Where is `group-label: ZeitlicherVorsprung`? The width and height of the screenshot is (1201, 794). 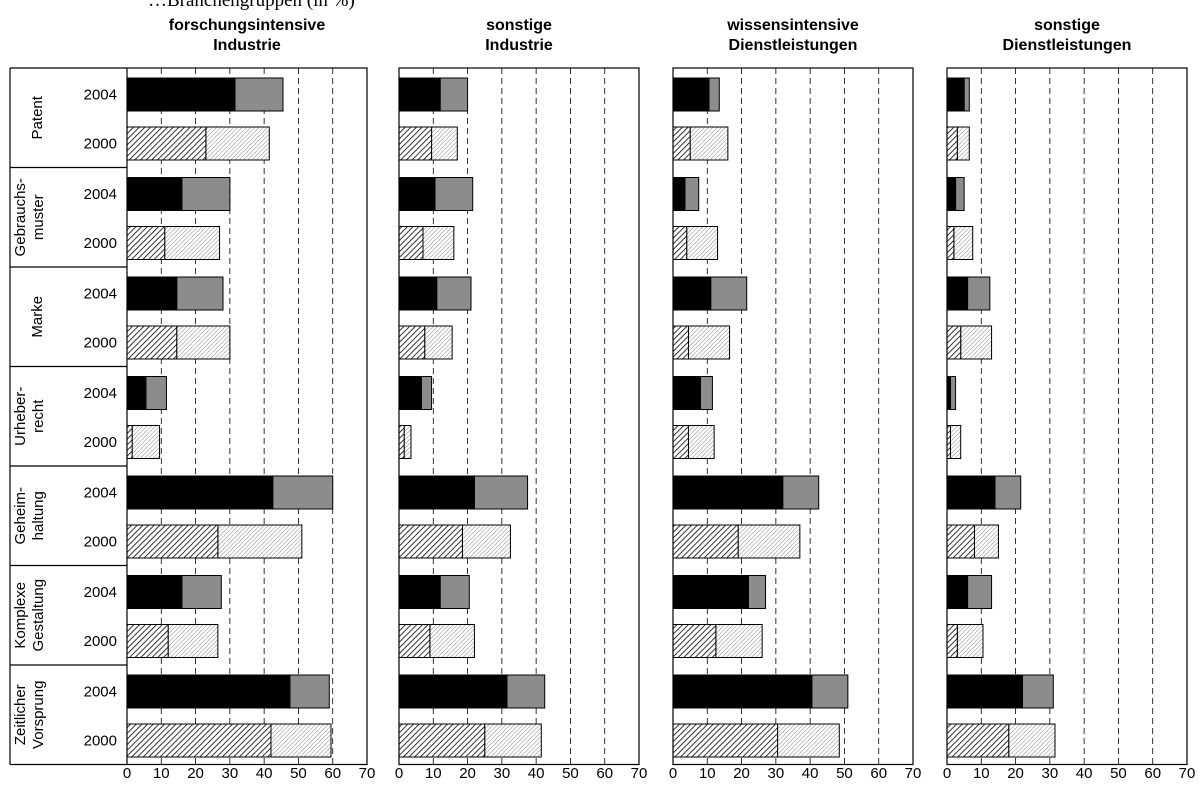 group-label: ZeitlicherVorsprung is located at coordinates (29, 715).